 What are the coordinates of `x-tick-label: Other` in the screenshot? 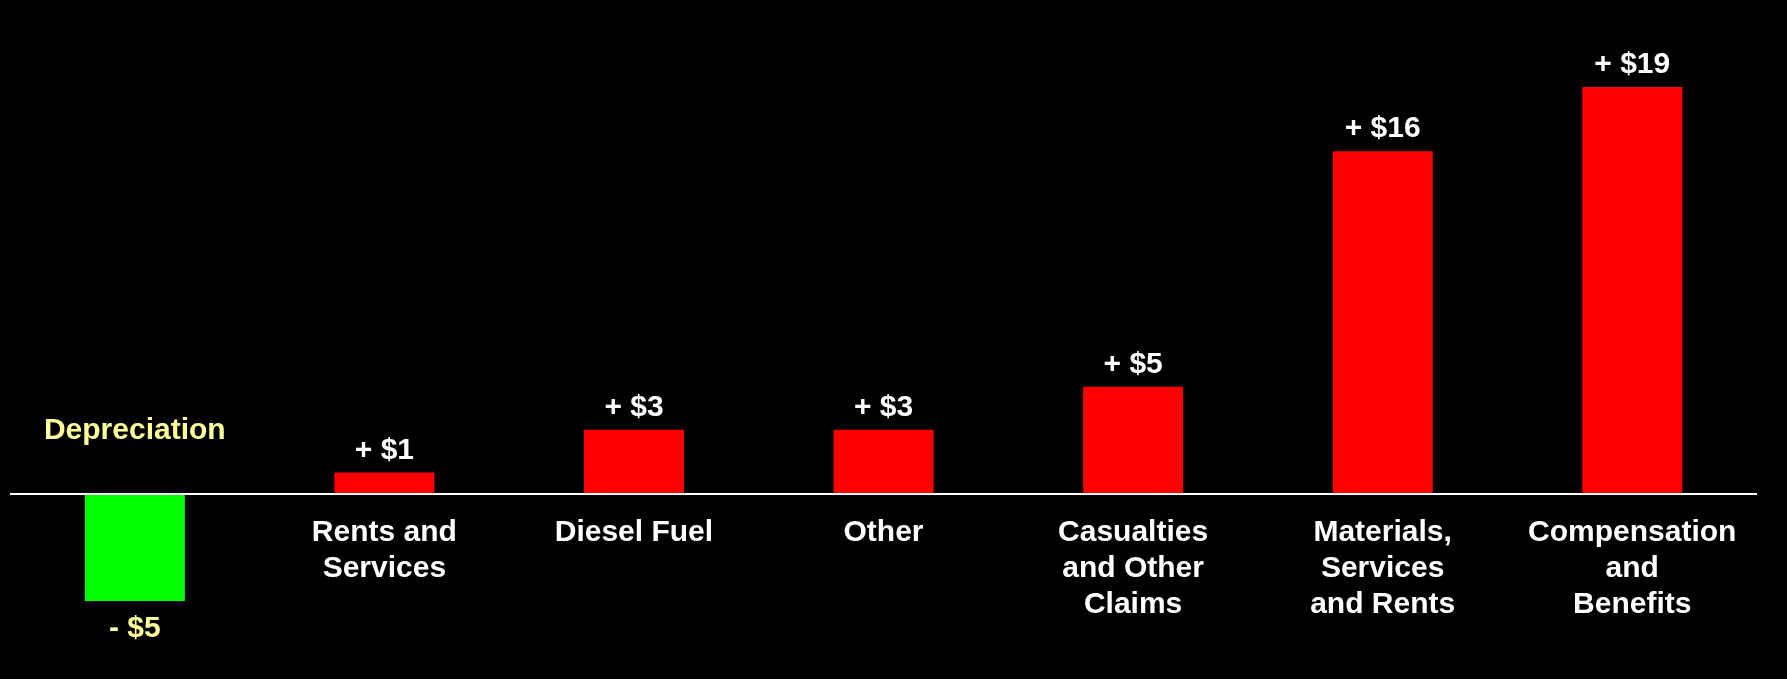 It's located at (883, 530).